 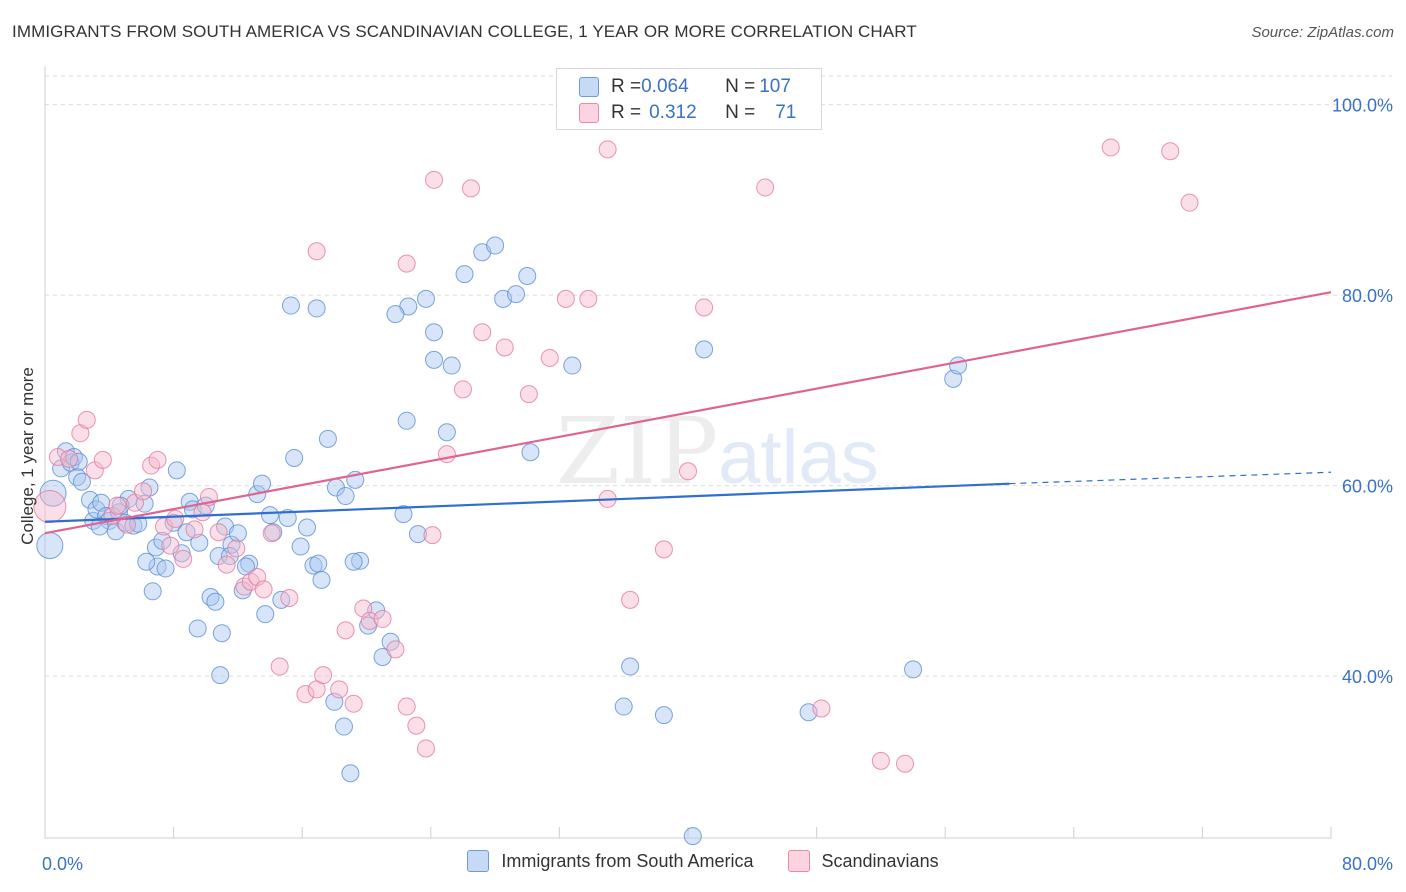 What do you see at coordinates (740, 86) in the screenshot?
I see `stats-n-label: N =` at bounding box center [740, 86].